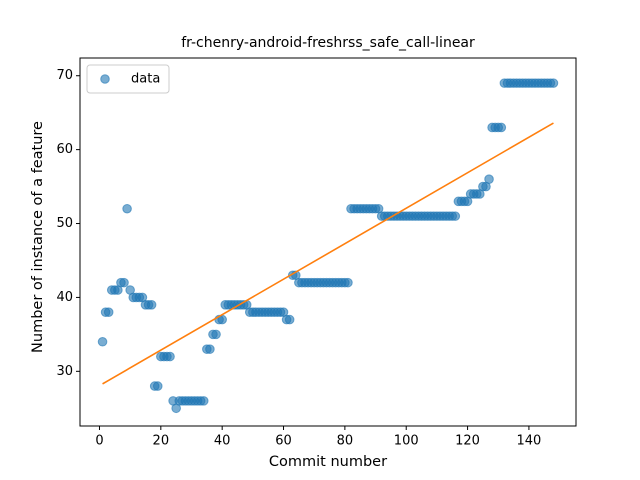  What do you see at coordinates (105, 79) in the screenshot?
I see `legend-marker` at bounding box center [105, 79].